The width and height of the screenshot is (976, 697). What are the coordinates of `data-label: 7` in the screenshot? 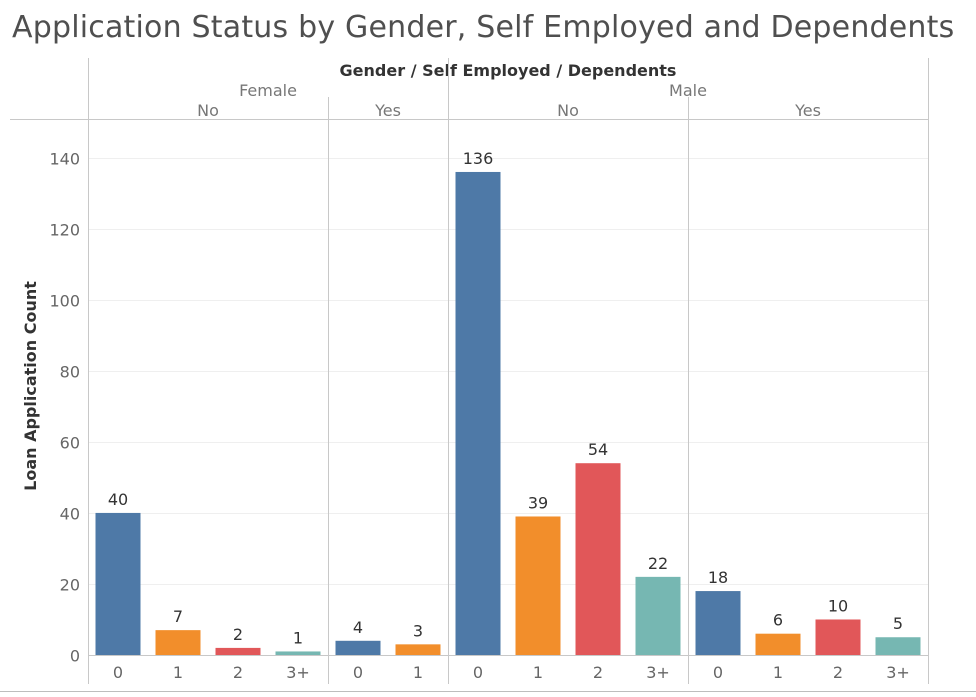 It's located at (178, 616).